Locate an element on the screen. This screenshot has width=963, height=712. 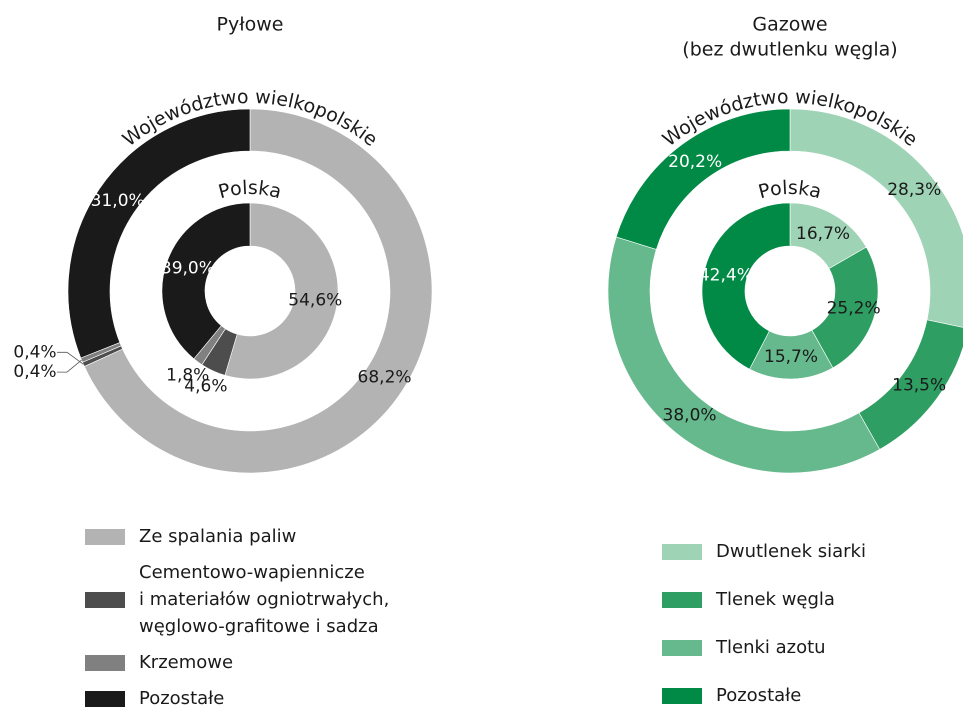
value-label: 16,7% is located at coordinates (823, 234).